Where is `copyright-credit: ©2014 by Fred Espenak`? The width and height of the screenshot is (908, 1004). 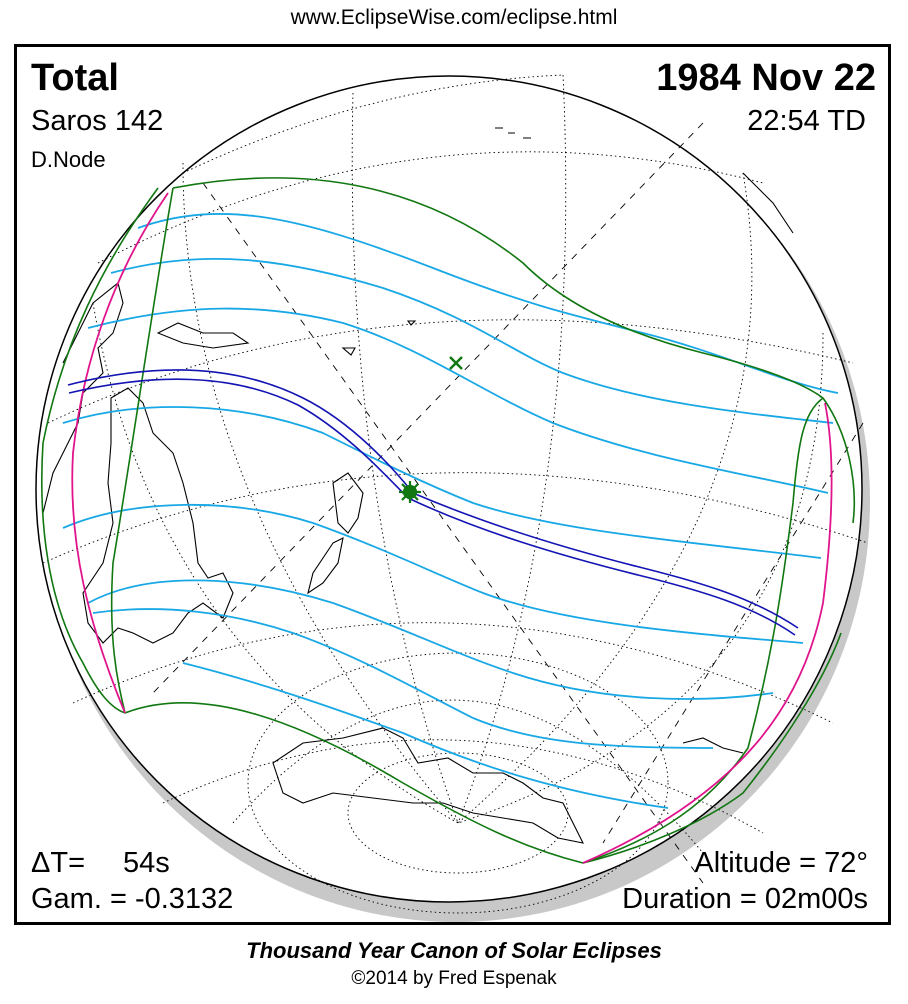
copyright-credit: ©2014 by Fred Espenak is located at coordinates (454, 978).